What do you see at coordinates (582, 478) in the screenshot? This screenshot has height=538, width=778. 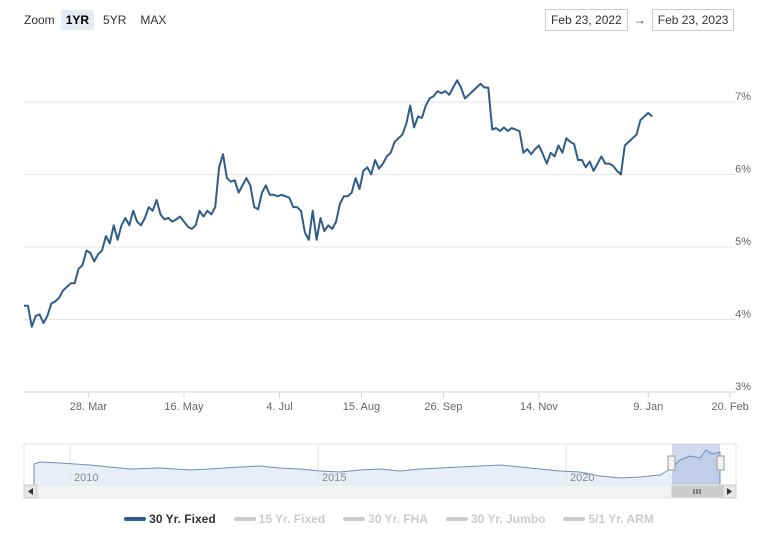 I see `navigator-year-2020: 2020` at bounding box center [582, 478].